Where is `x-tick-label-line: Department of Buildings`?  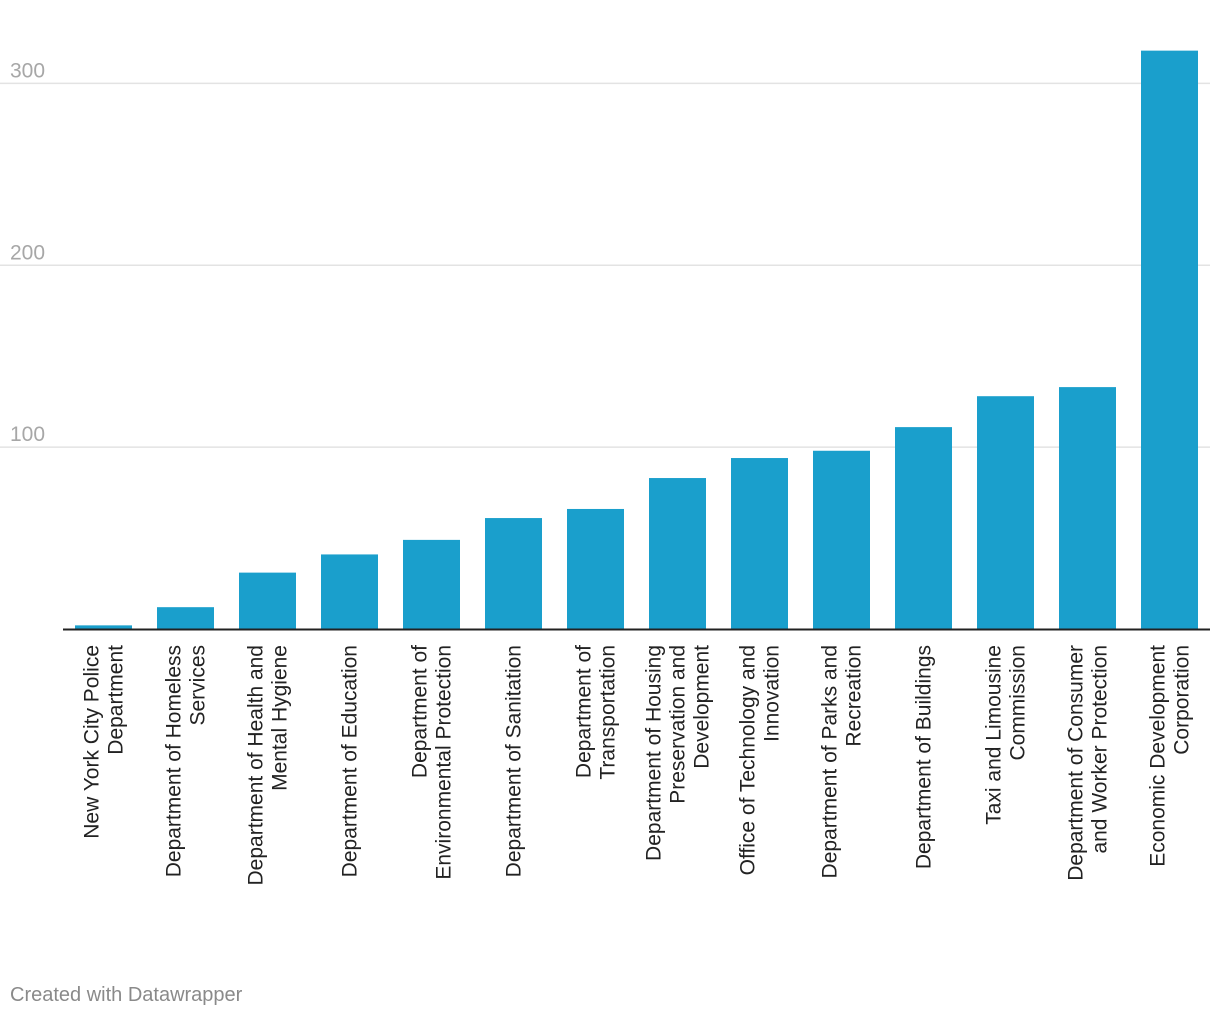 x-tick-label-line: Department of Buildings is located at coordinates (924, 757).